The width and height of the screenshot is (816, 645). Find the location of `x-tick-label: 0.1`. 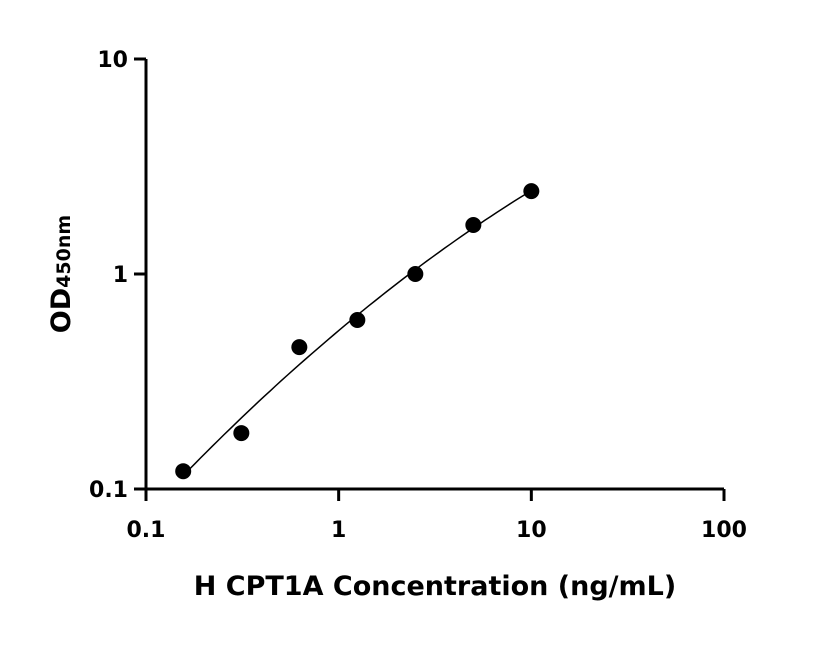

x-tick-label: 0.1 is located at coordinates (146, 530).